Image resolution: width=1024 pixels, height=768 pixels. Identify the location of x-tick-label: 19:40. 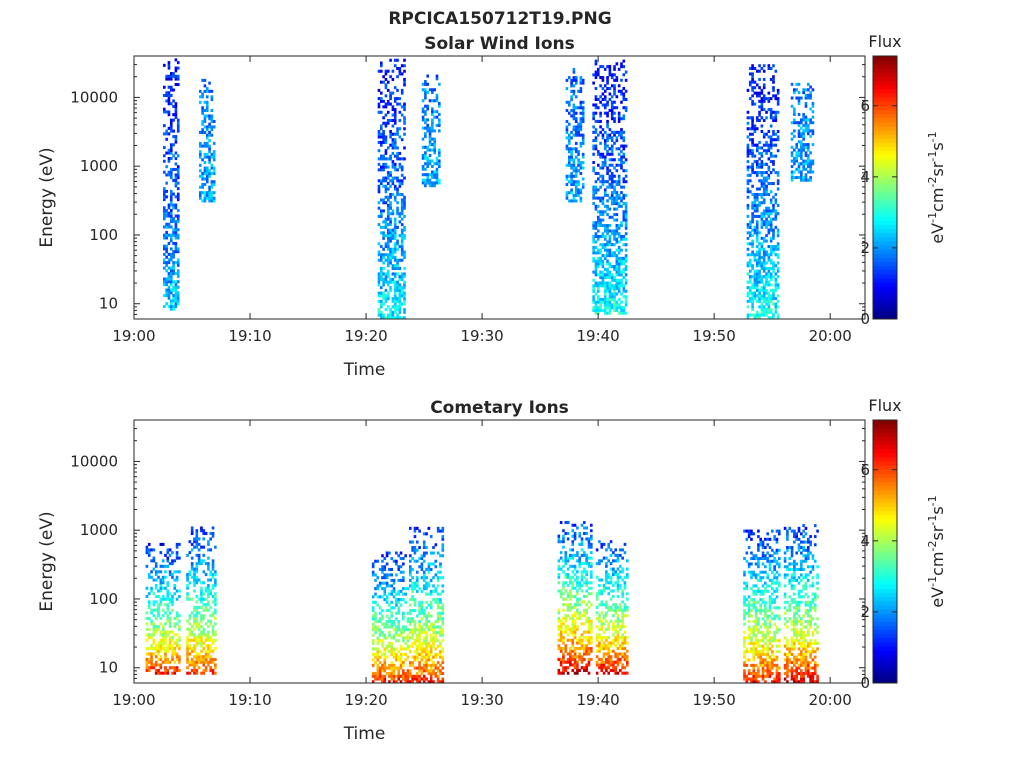
(598, 336).